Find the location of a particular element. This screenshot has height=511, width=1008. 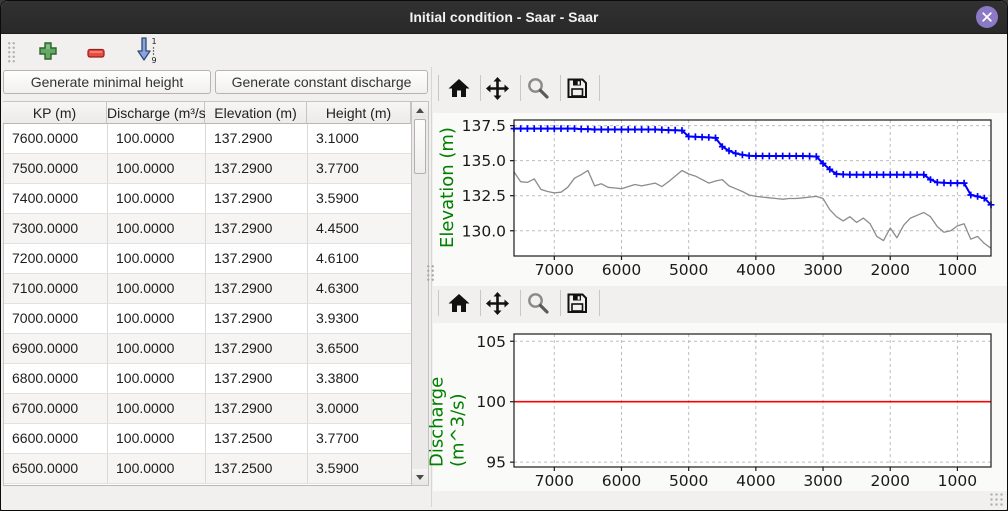

x-tick-label: 6000 is located at coordinates (621, 270).